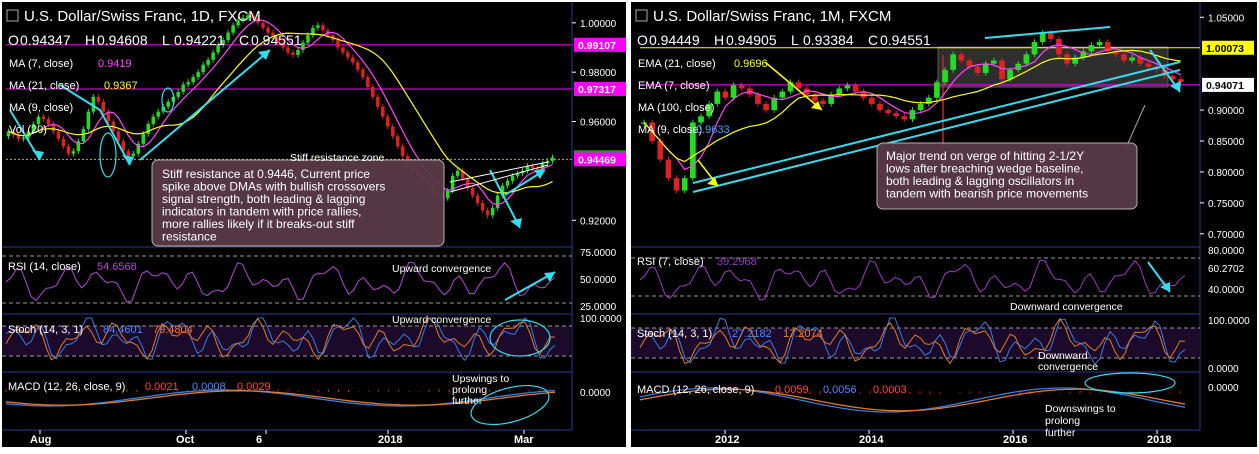  What do you see at coordinates (943, 438) in the screenshot?
I see `monthly-time-axis: 2012 2014 2016 2018` at bounding box center [943, 438].